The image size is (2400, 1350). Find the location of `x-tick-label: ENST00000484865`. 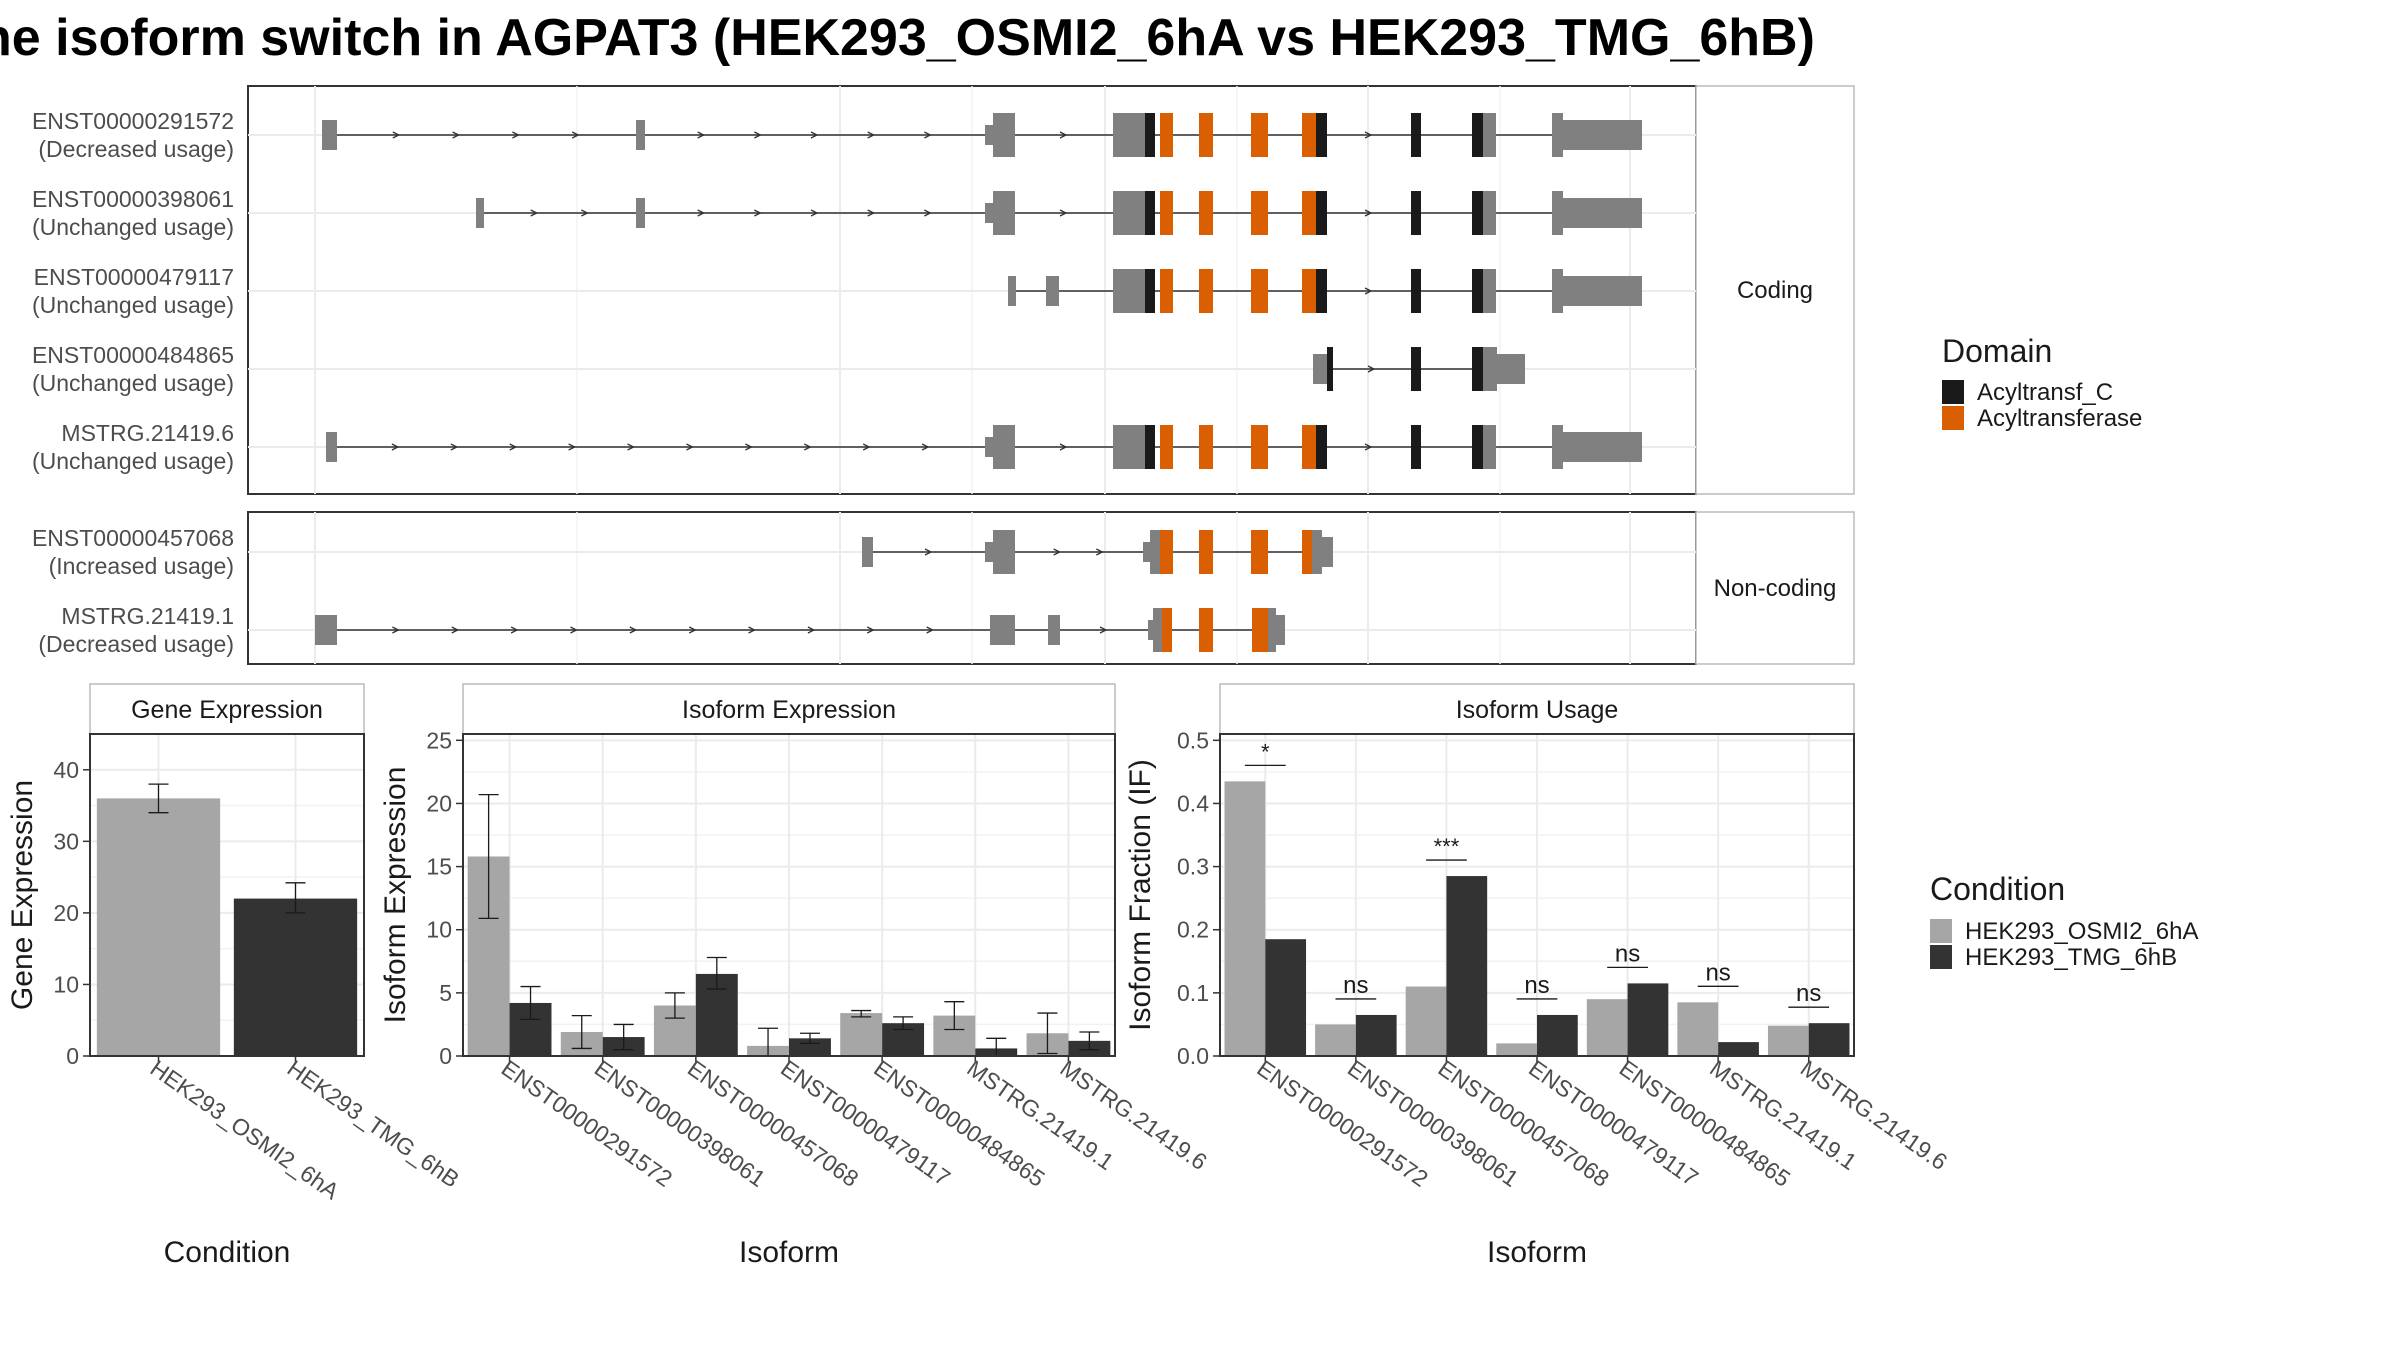

x-tick-label: ENST00000484865 is located at coordinates (959, 1123).